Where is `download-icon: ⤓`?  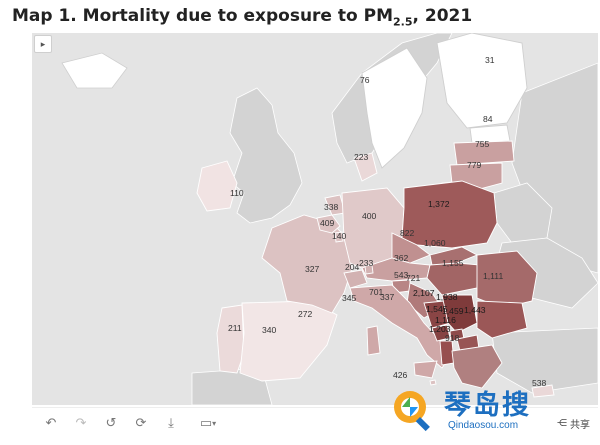 download-icon: ⤓ is located at coordinates (171, 423).